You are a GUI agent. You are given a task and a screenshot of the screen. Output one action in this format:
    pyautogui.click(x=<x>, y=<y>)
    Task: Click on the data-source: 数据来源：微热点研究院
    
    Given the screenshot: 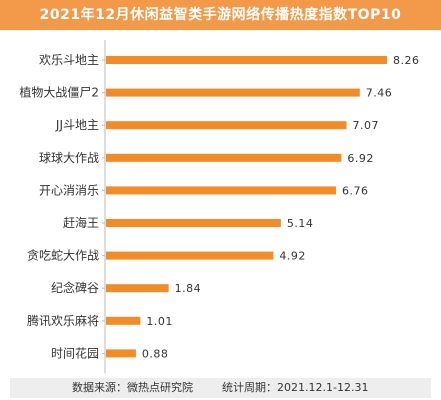 What is the action you would take?
    pyautogui.click(x=132, y=387)
    